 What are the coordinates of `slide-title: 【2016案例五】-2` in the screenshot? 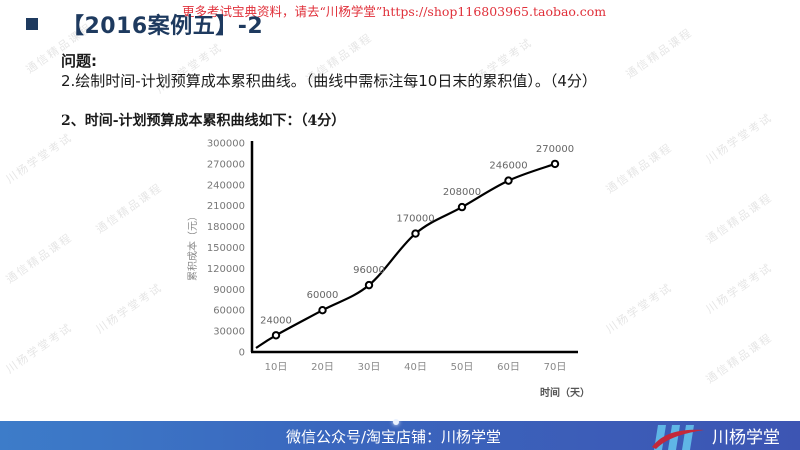 It's located at (144, 24).